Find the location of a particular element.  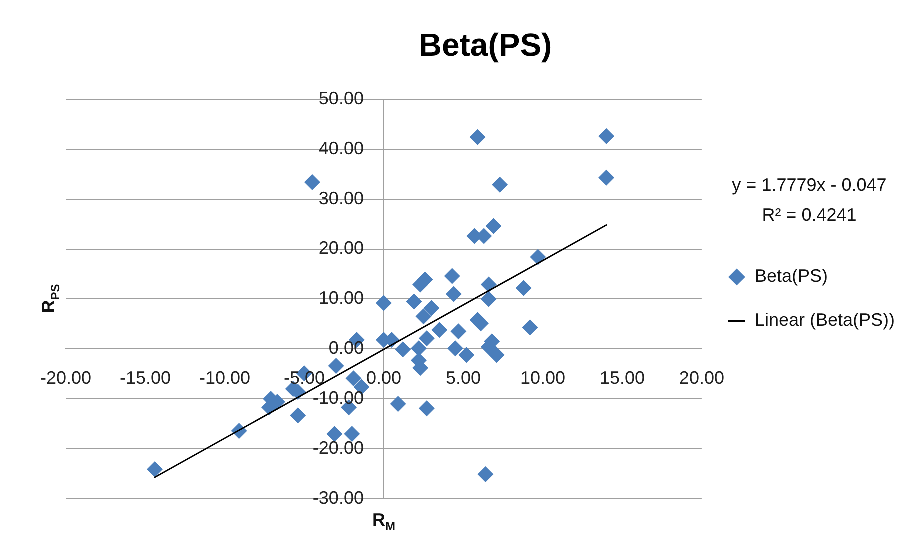

y-tick-label: 10.00 is located at coordinates (341, 298).